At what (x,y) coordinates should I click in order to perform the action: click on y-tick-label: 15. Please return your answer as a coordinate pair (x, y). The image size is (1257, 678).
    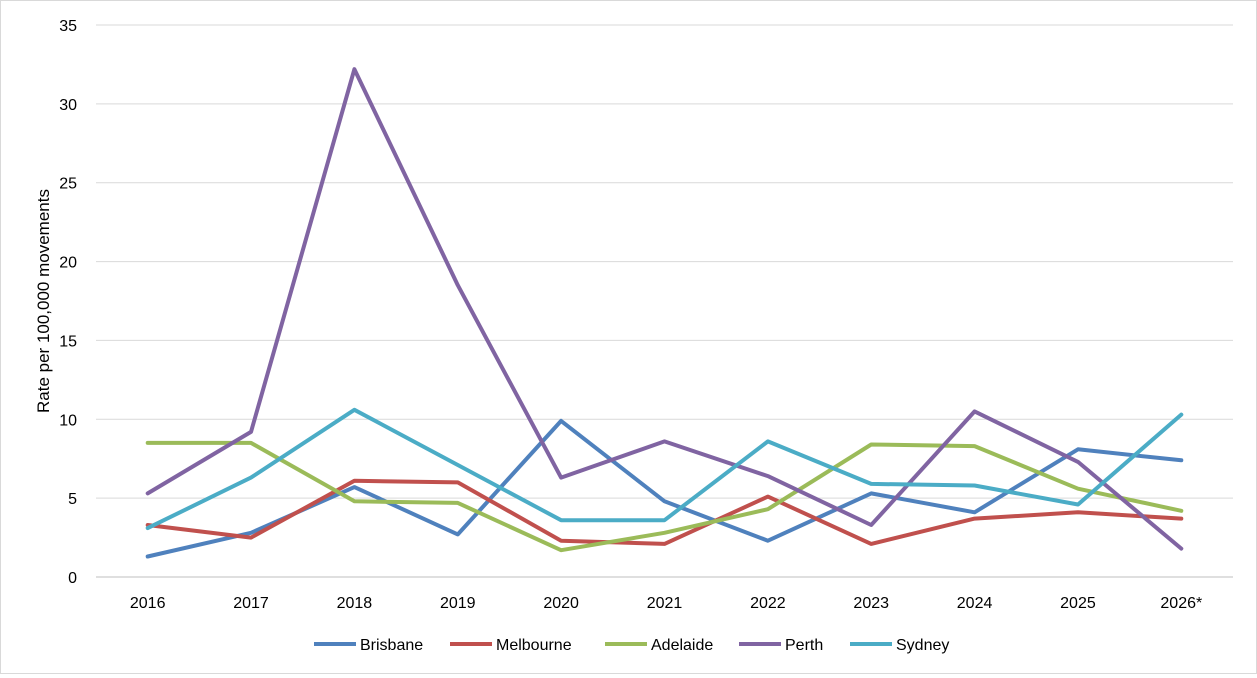
    Looking at the image, I should click on (68, 341).